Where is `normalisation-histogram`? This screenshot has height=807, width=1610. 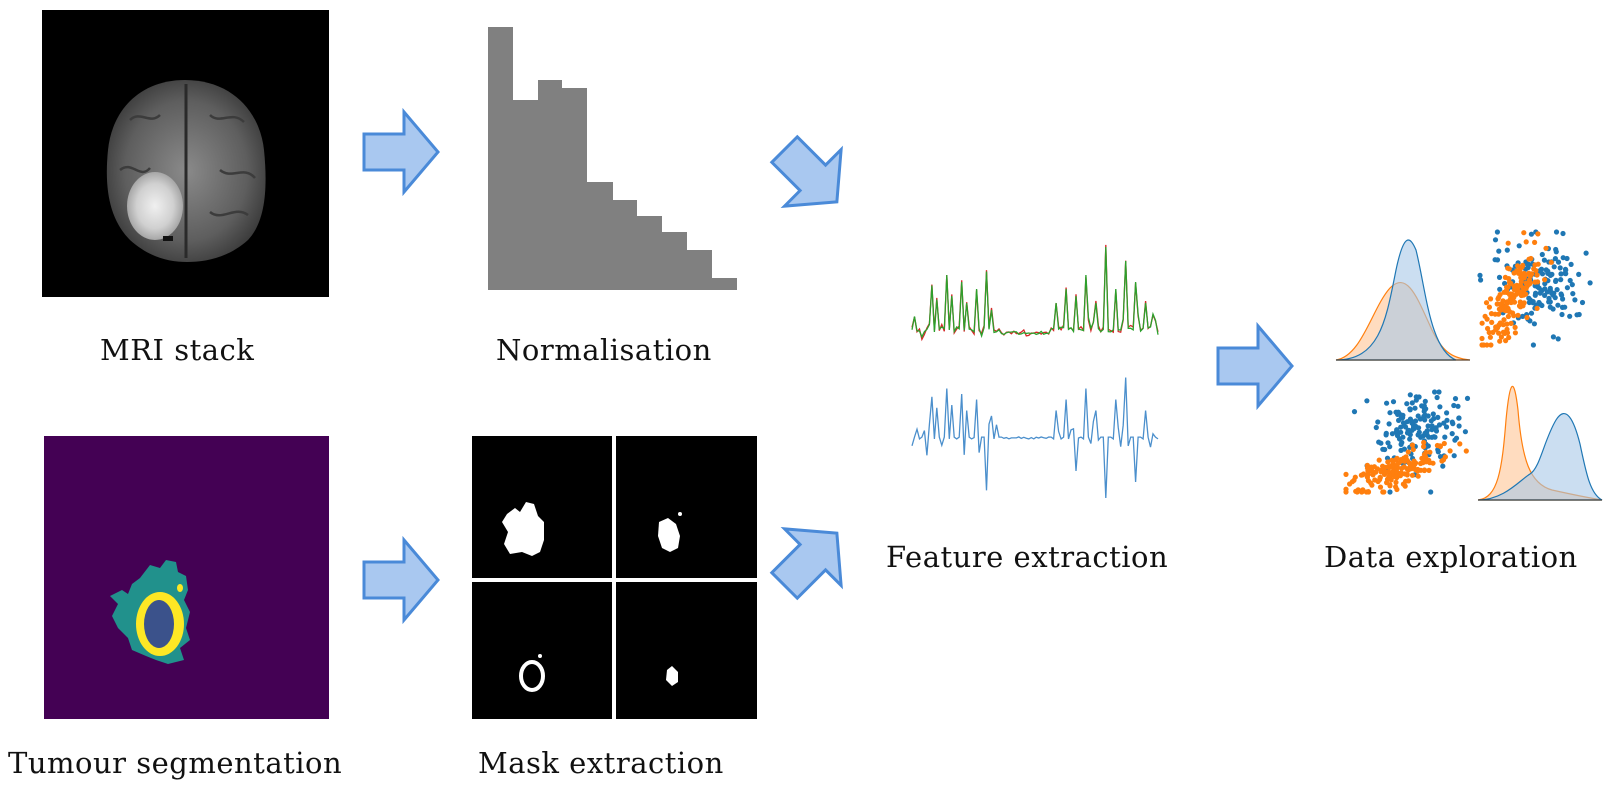 normalisation-histogram is located at coordinates (612, 158).